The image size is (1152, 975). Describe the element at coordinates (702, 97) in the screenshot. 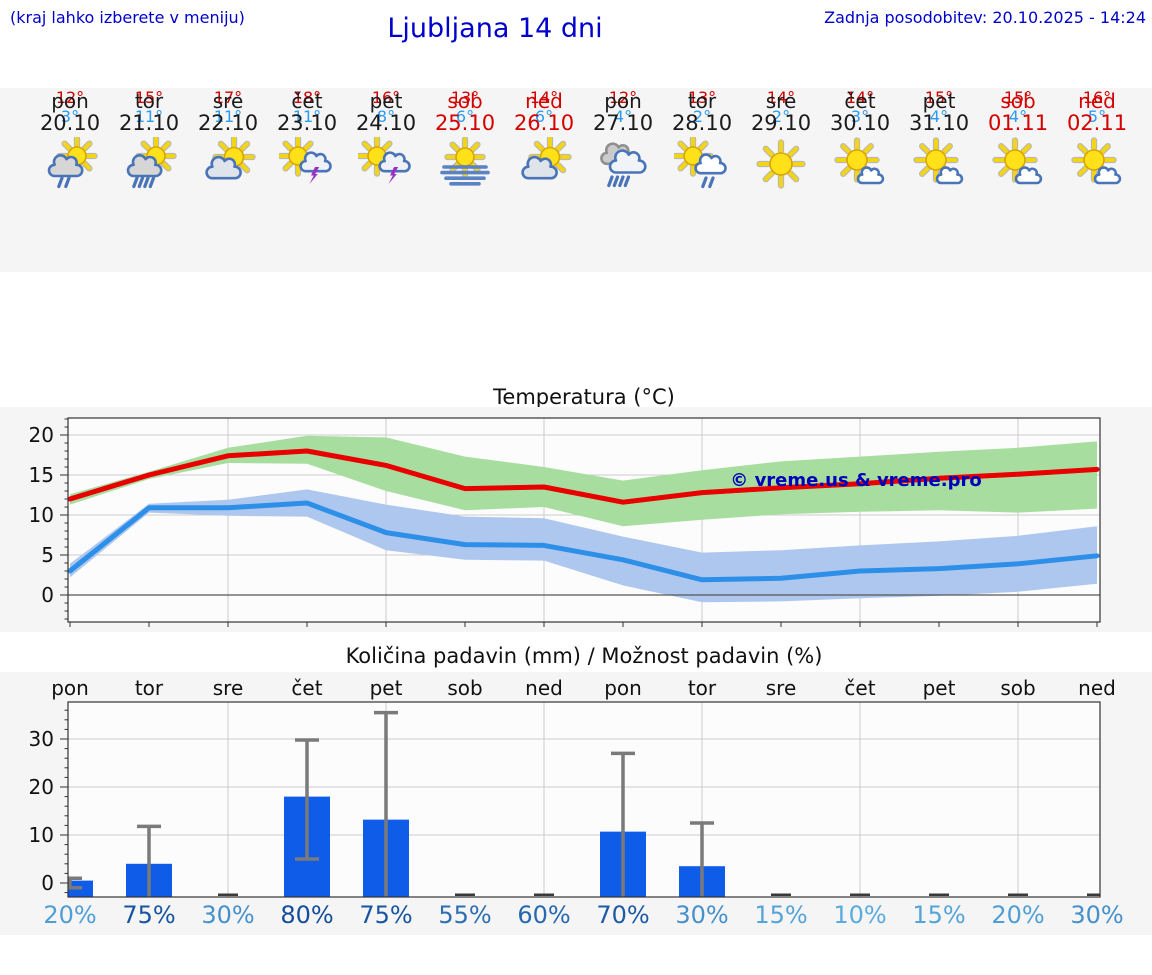

I see `day-high-temp: 13°` at that location.